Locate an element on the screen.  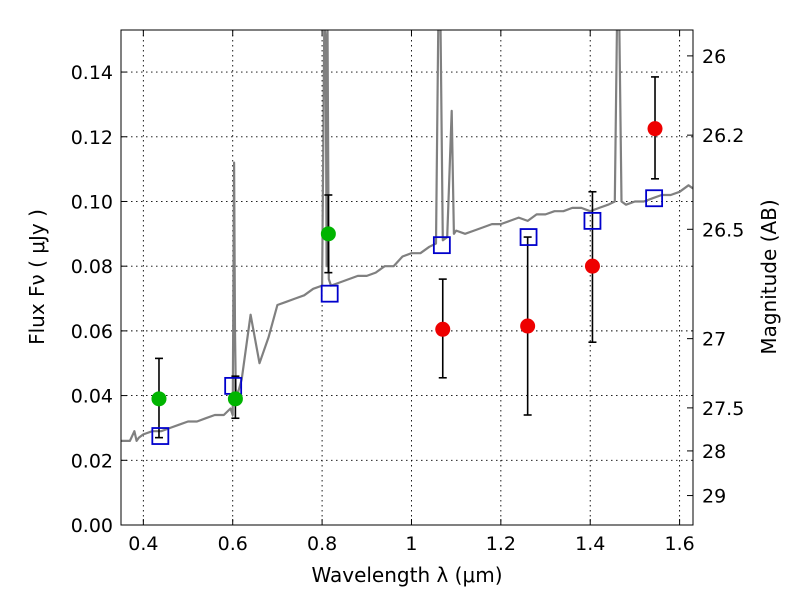
right-axis-tick-label: 27 is located at coordinates (714, 340).